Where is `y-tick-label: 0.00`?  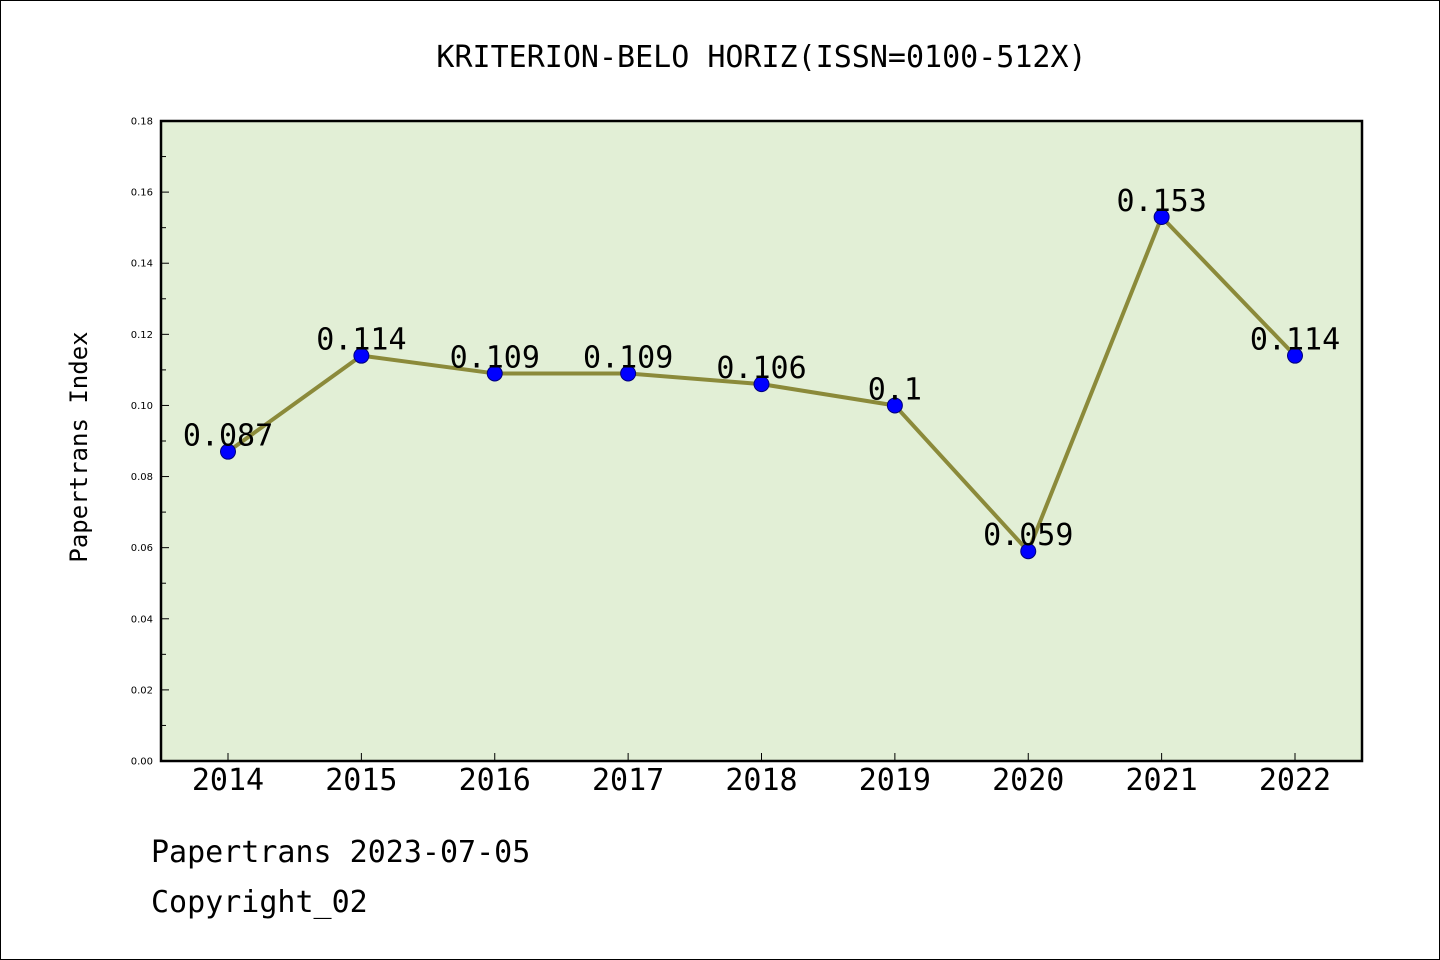
y-tick-label: 0.00 is located at coordinates (142, 762).